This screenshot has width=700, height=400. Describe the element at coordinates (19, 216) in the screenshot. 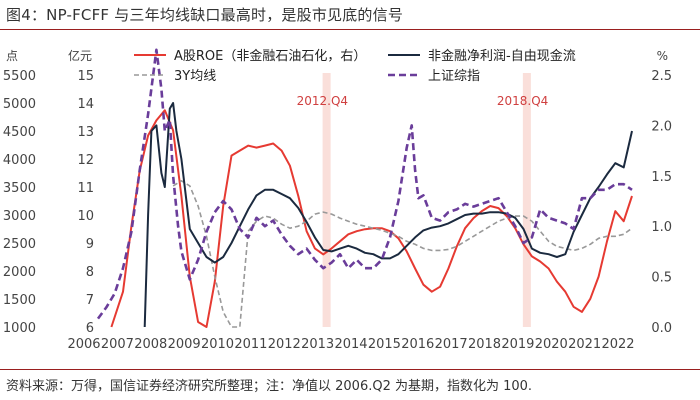

I see `left-outer-tick-label: 3000` at that location.